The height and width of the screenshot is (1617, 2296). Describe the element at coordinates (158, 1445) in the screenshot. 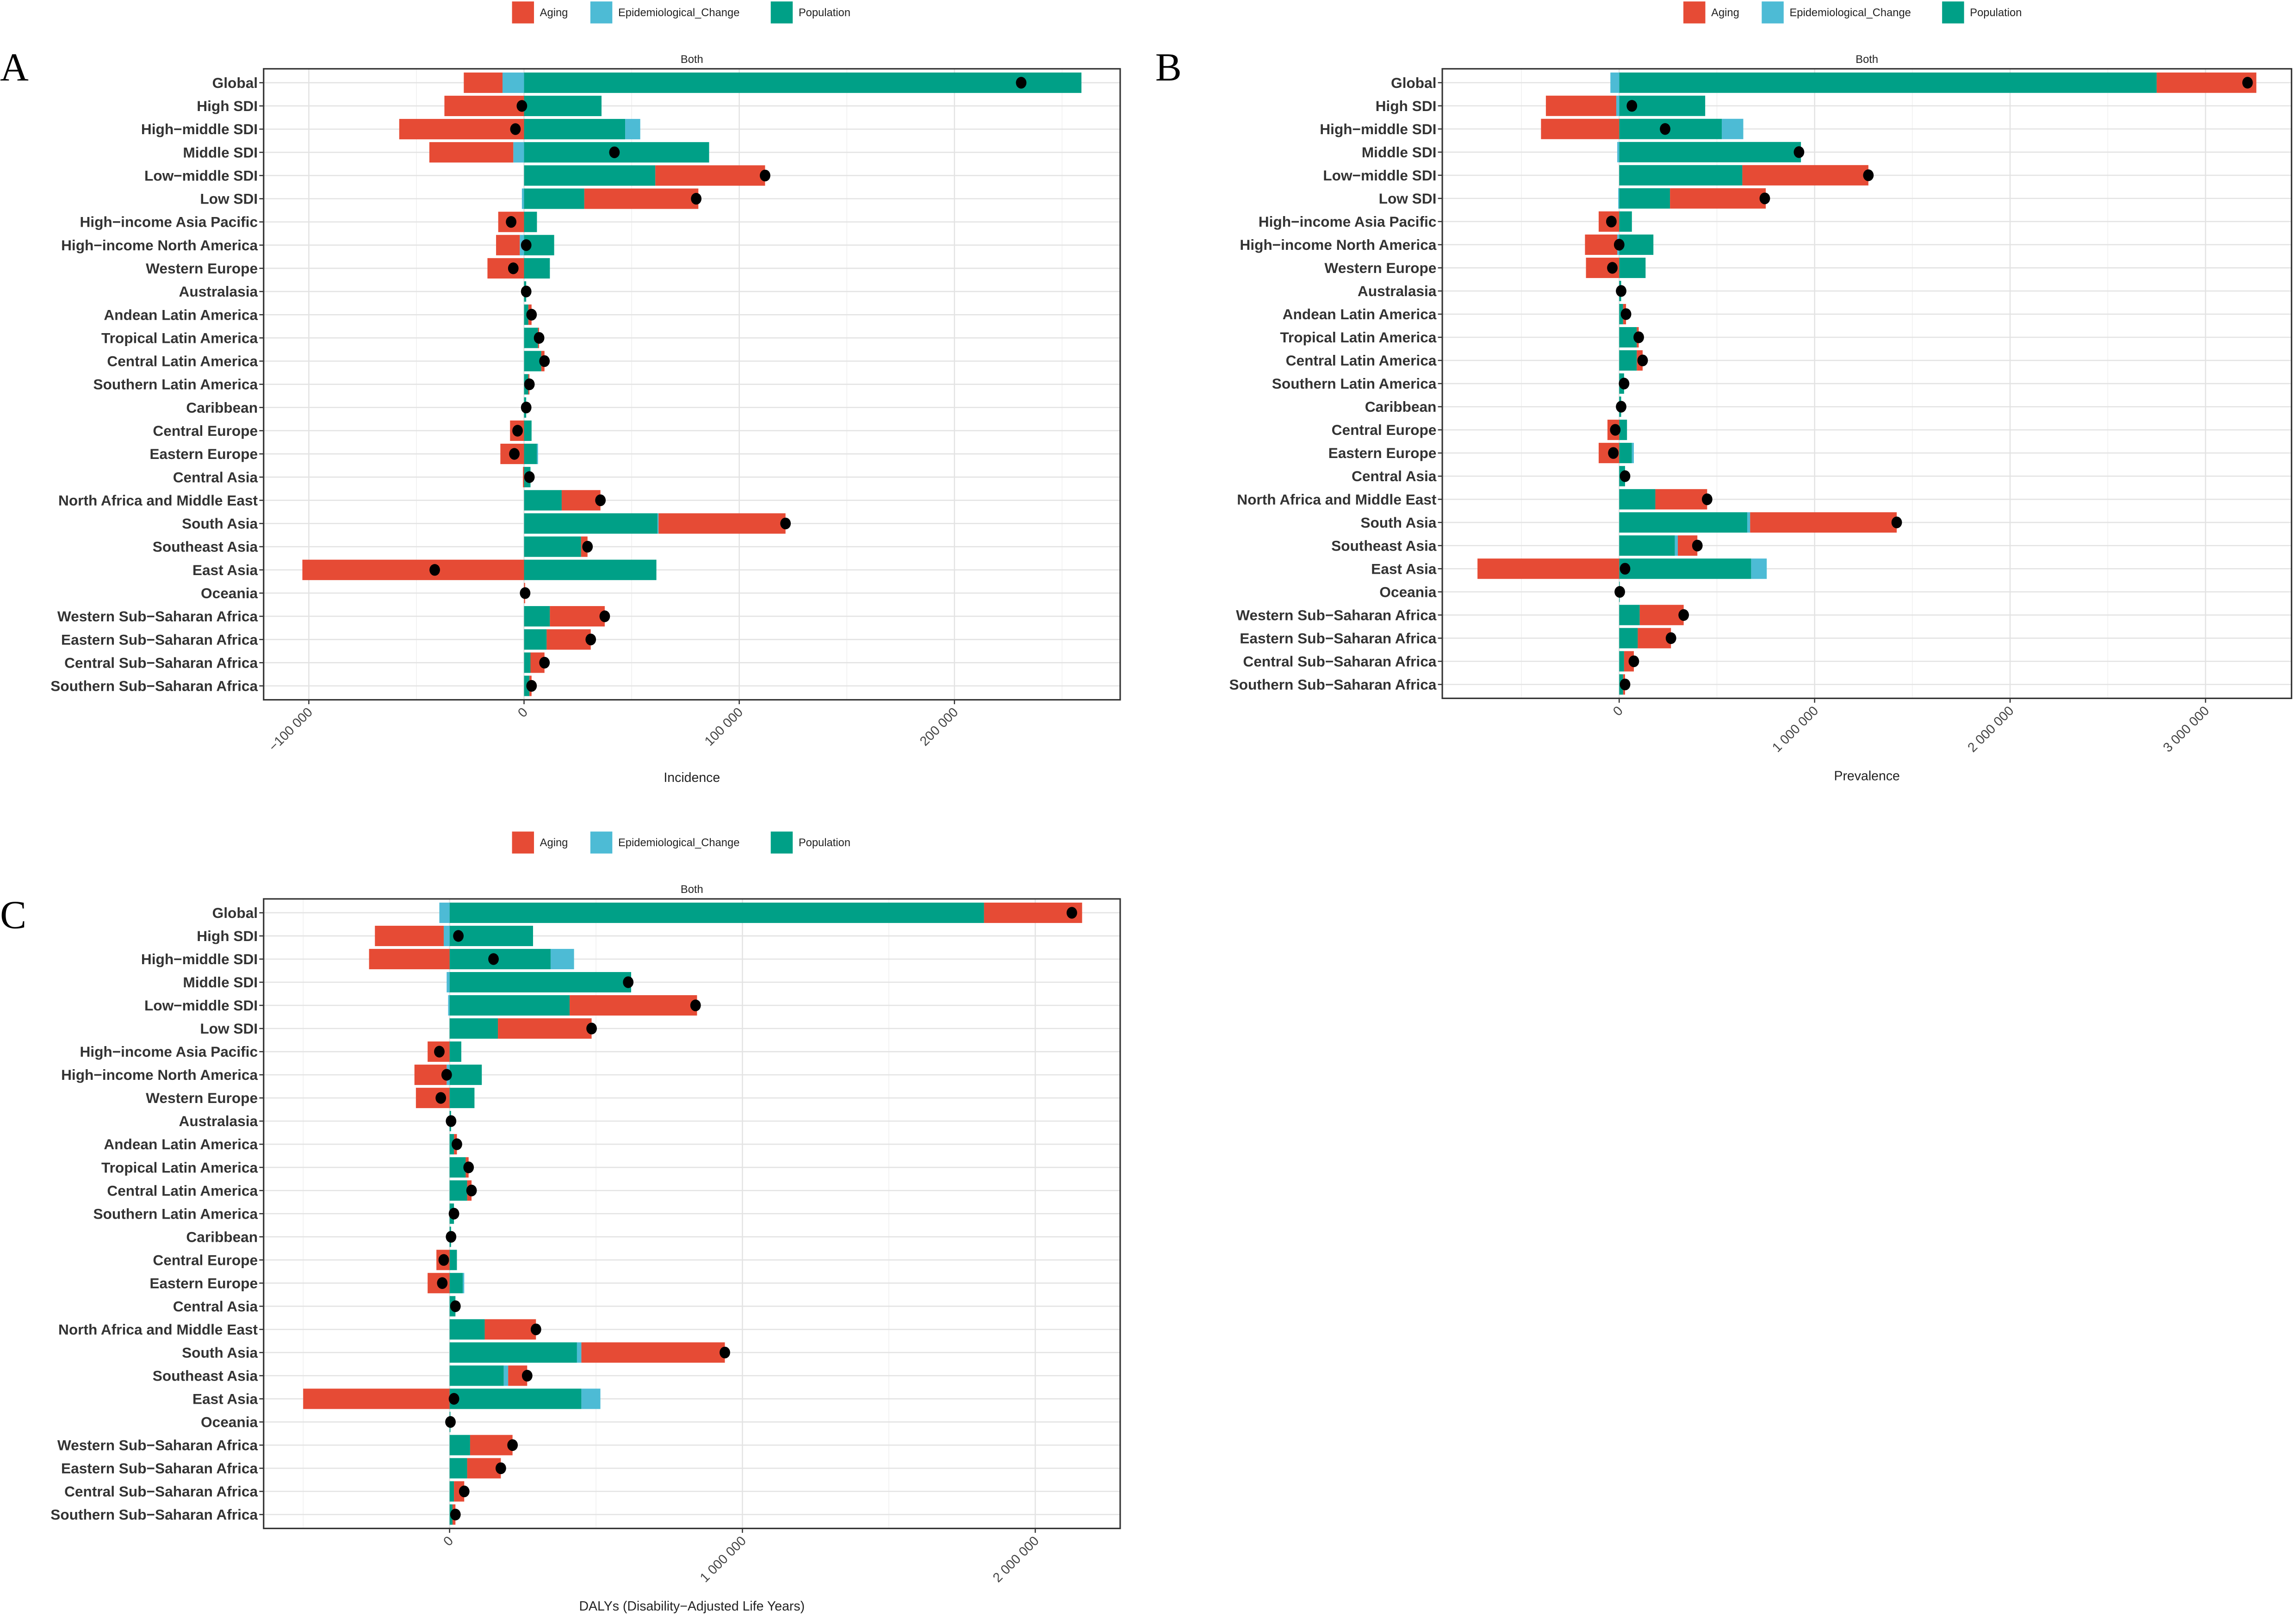

I see `category-label: Western Sub−Saharan Africa` at that location.